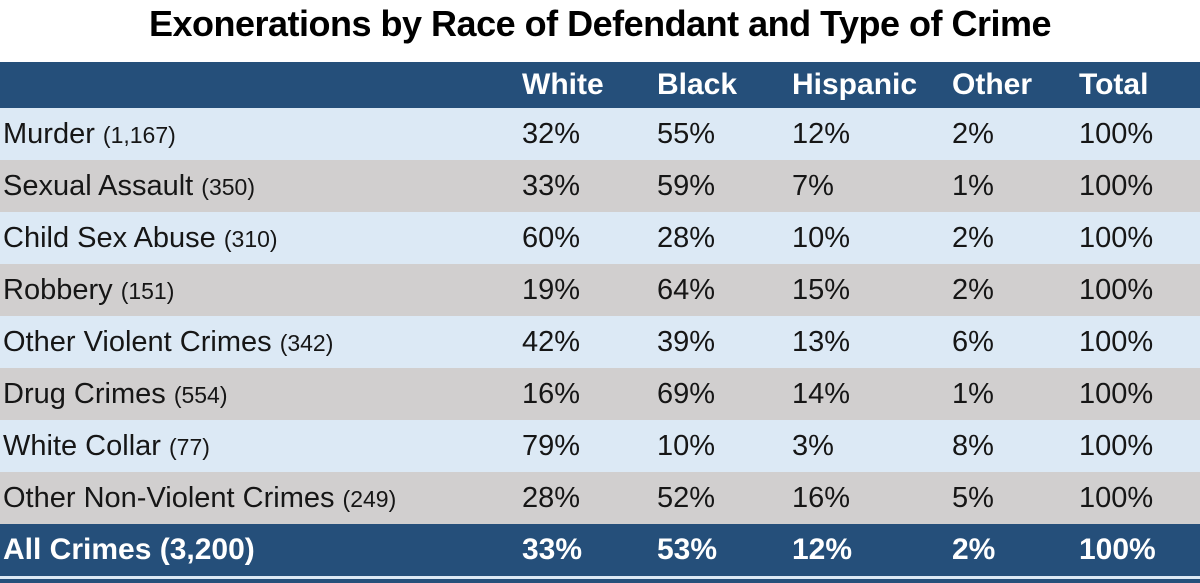 This screenshot has width=1200, height=583. What do you see at coordinates (147, 290) in the screenshot?
I see `crime-count: (151)` at bounding box center [147, 290].